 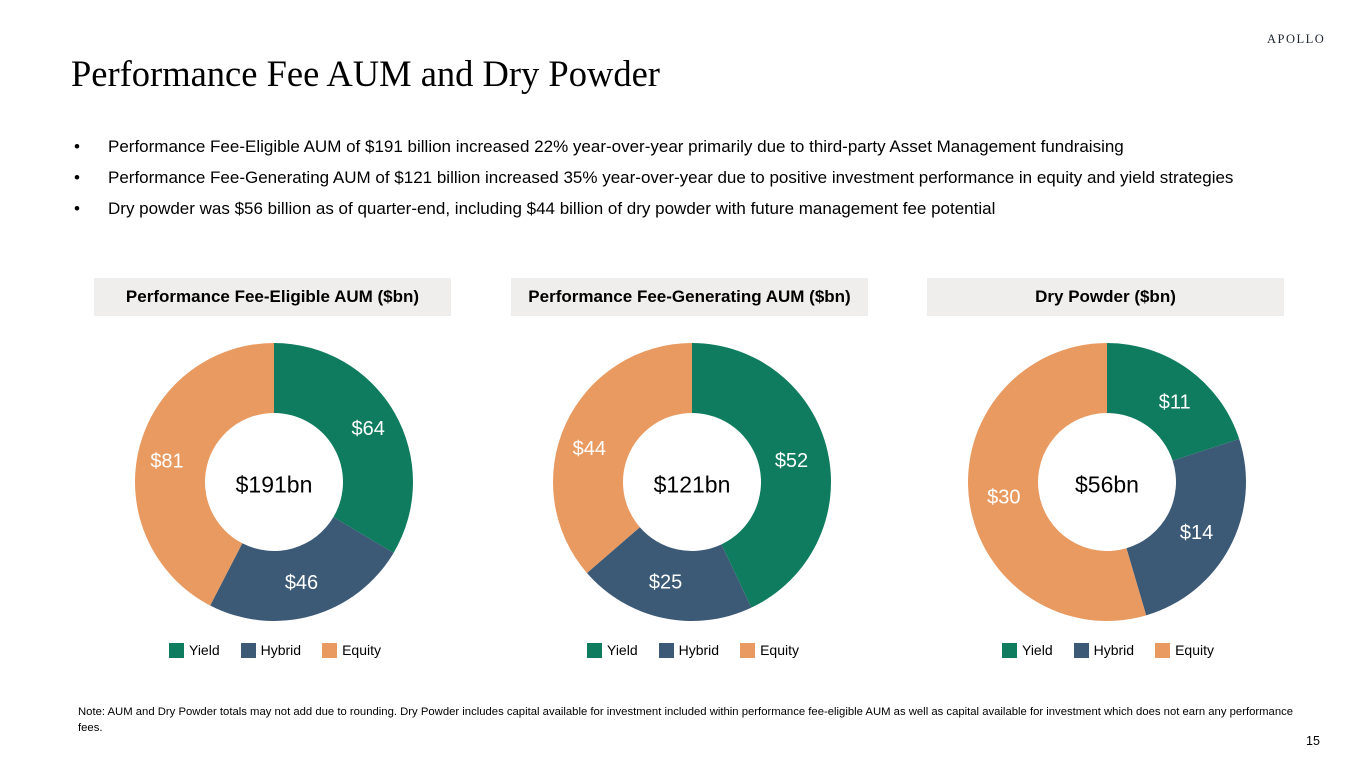 I want to click on svg-text: $46, so click(x=300, y=583).